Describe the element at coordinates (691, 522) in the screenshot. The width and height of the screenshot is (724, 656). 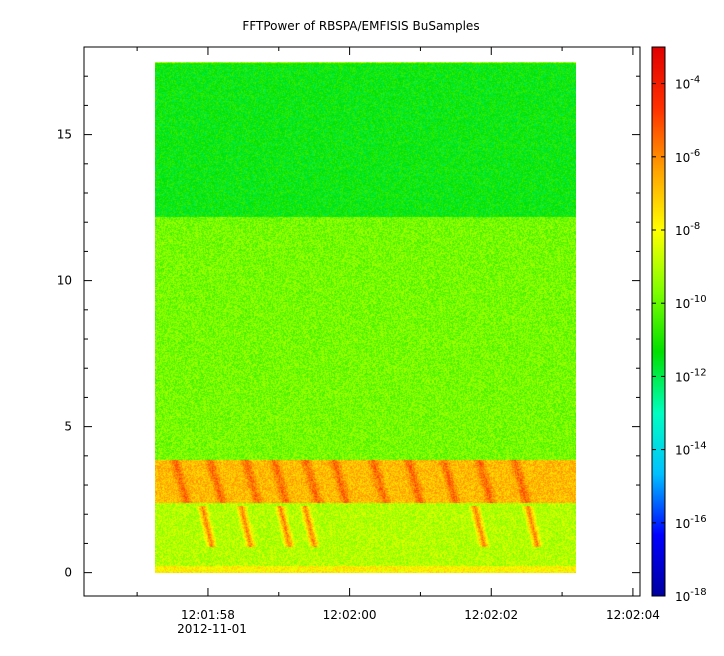
I see `colorbar-tick-label: 10⁻¹⁶` at that location.